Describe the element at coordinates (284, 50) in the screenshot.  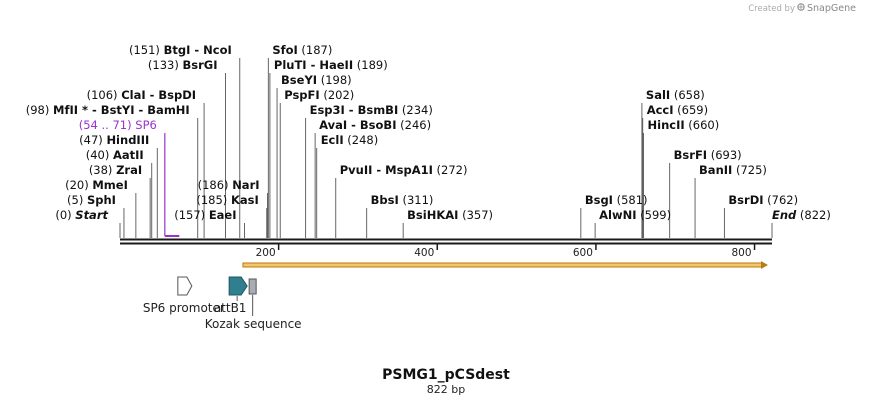
I see `site-name: SfoI` at that location.